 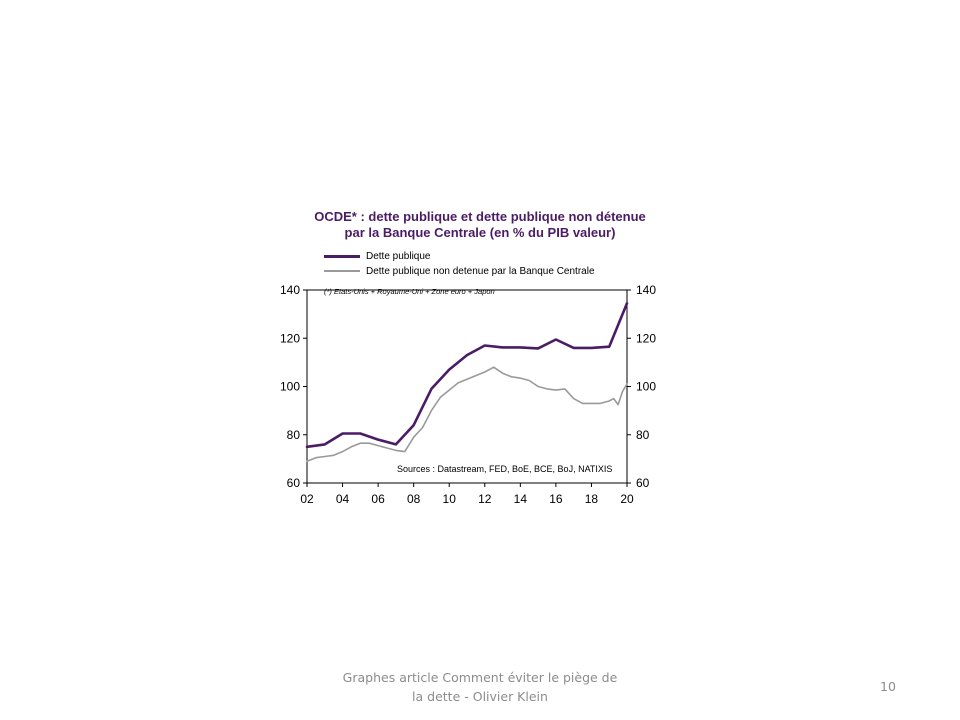 What do you see at coordinates (646, 338) in the screenshot?
I see `y-tick-label-right: 120` at bounding box center [646, 338].